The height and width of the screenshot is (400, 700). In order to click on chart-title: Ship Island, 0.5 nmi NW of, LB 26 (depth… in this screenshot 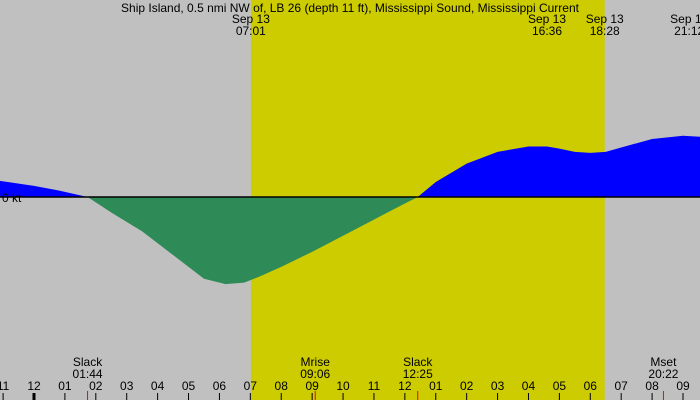, I will do `click(350, 8)`.